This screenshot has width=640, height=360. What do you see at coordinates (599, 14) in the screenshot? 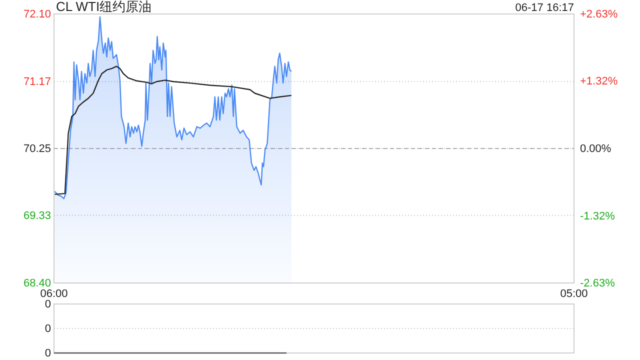
I see `y2-tick-label: +2.63%` at bounding box center [599, 14].